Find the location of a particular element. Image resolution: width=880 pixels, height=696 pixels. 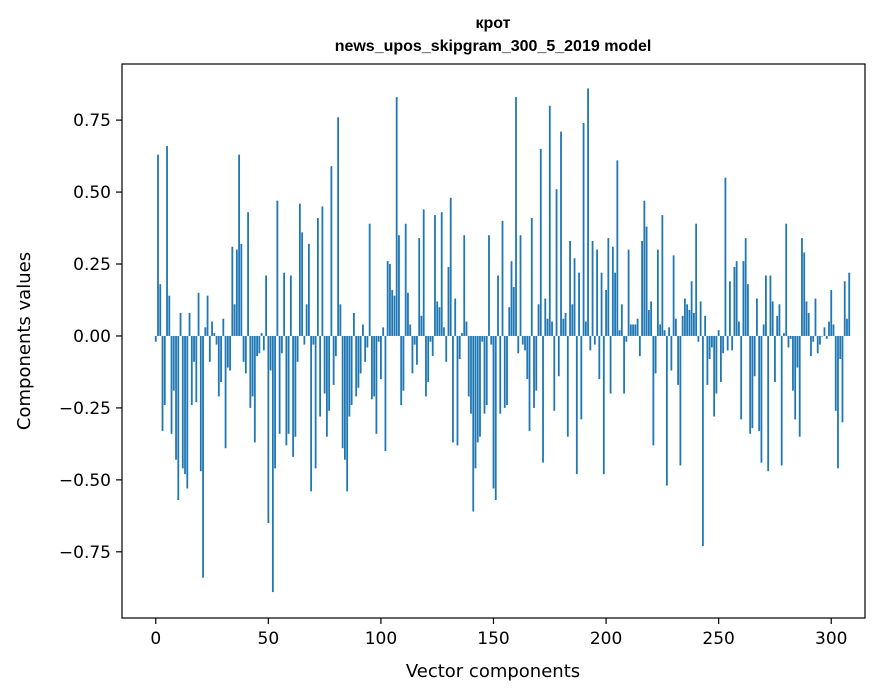

chart-title: крот is located at coordinates (493, 23).